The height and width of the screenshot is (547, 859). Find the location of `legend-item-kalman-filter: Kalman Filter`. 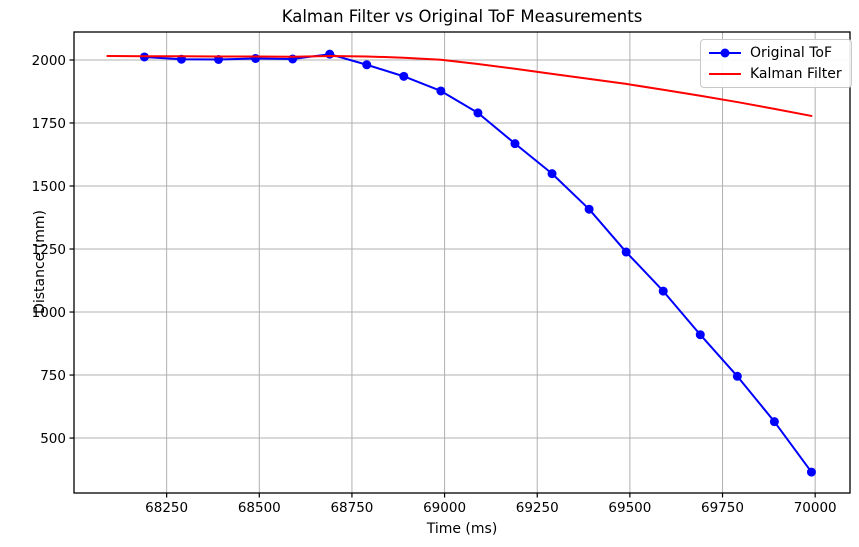

legend-item-kalman-filter: Kalman Filter is located at coordinates (775, 74).